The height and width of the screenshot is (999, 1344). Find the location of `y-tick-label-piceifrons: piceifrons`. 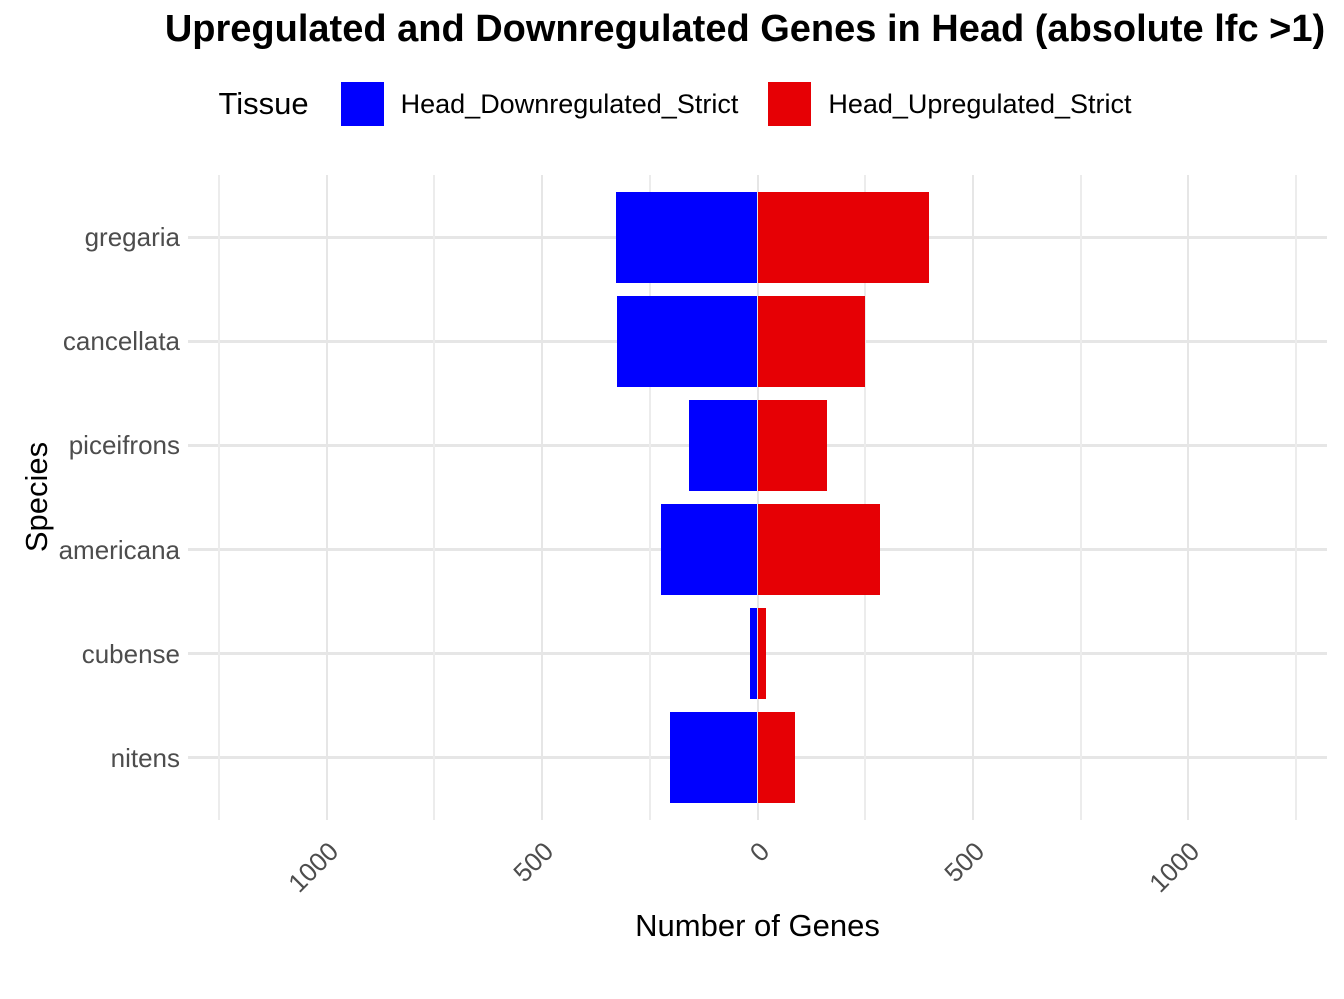

y-tick-label-piceifrons: piceifrons is located at coordinates (124, 445).